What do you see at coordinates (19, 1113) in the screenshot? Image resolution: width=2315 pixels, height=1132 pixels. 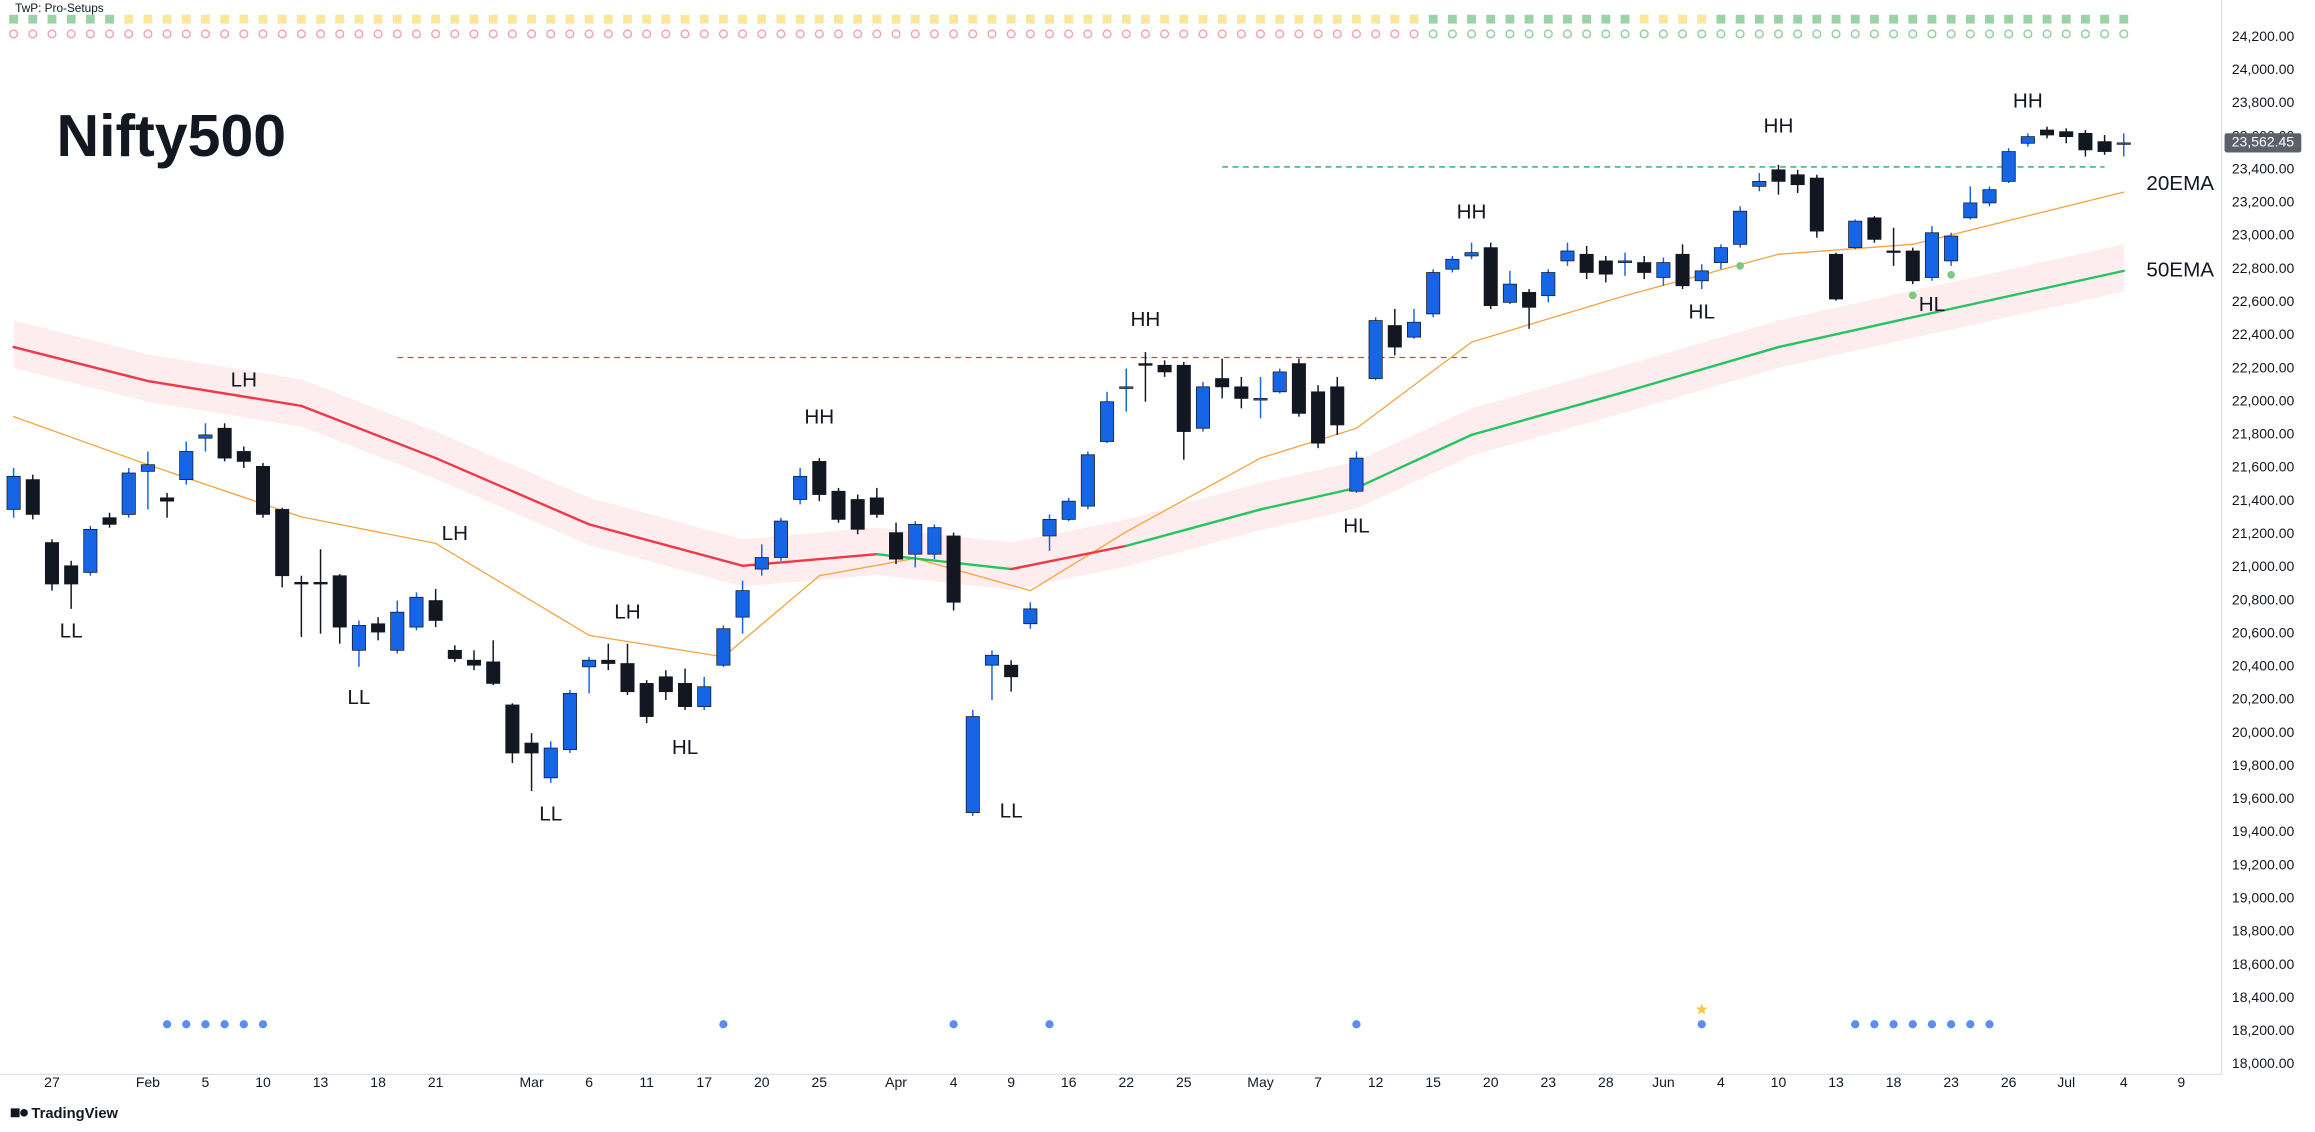 I see `tradingview-logo` at bounding box center [19, 1113].